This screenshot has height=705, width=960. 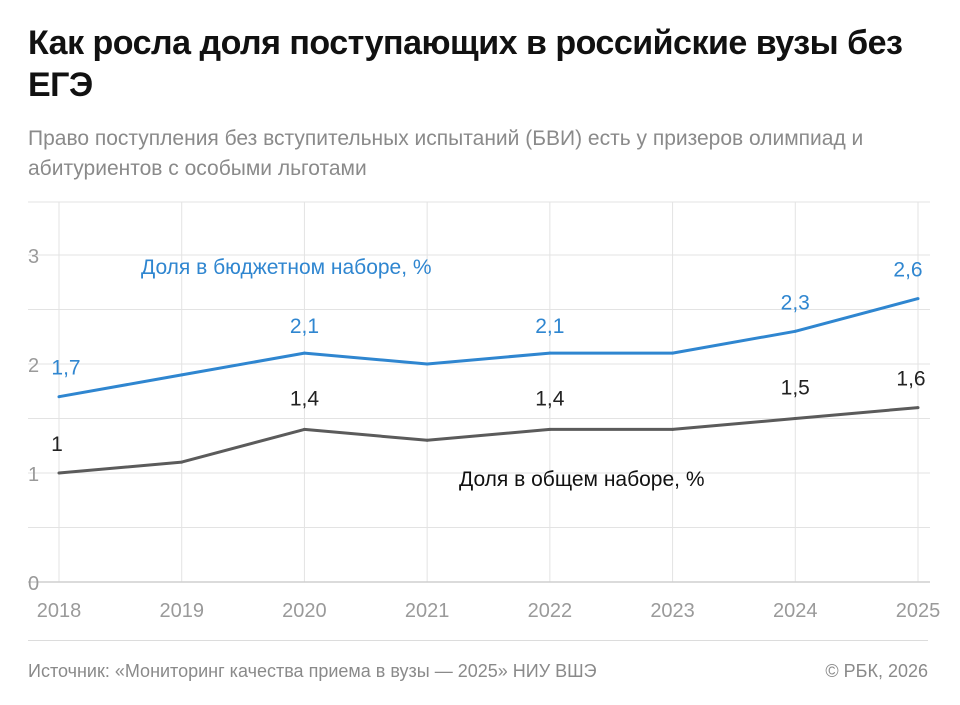 What do you see at coordinates (795, 611) in the screenshot?
I see `x-tick-label: 2024` at bounding box center [795, 611].